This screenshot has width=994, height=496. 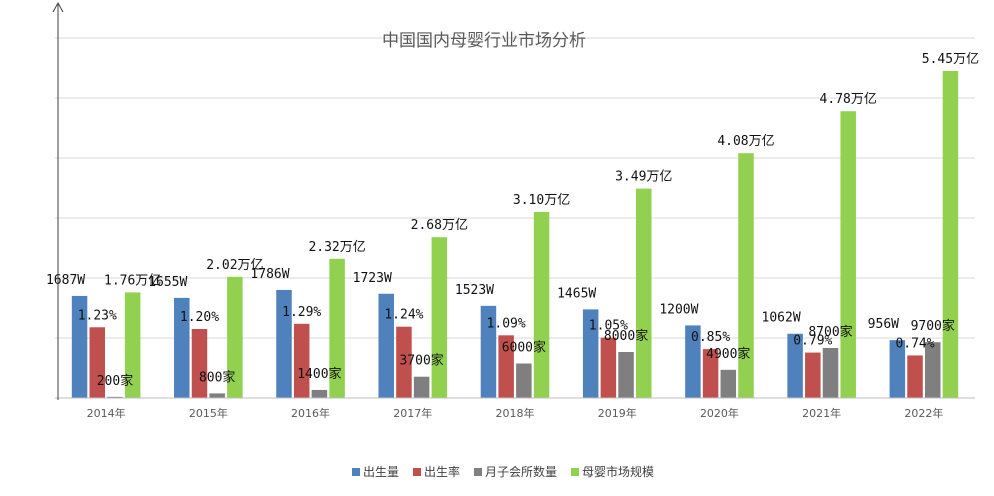 I want to click on data-label-3-2016年: 1400家, so click(x=319, y=374).